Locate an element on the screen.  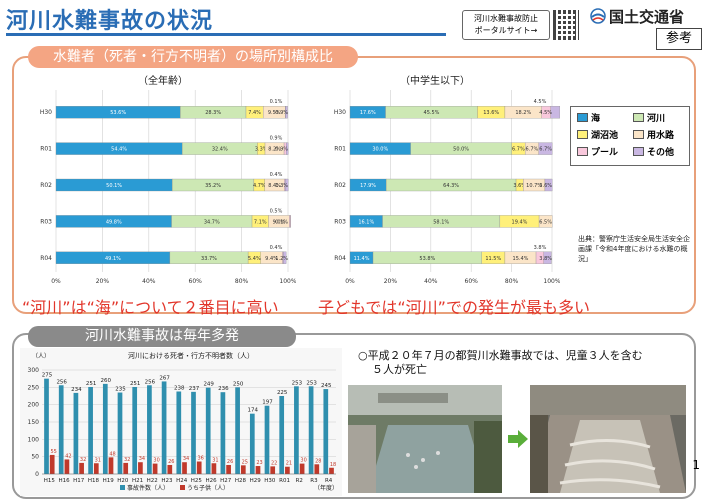
data-label: 3.6% is located at coordinates (545, 186).